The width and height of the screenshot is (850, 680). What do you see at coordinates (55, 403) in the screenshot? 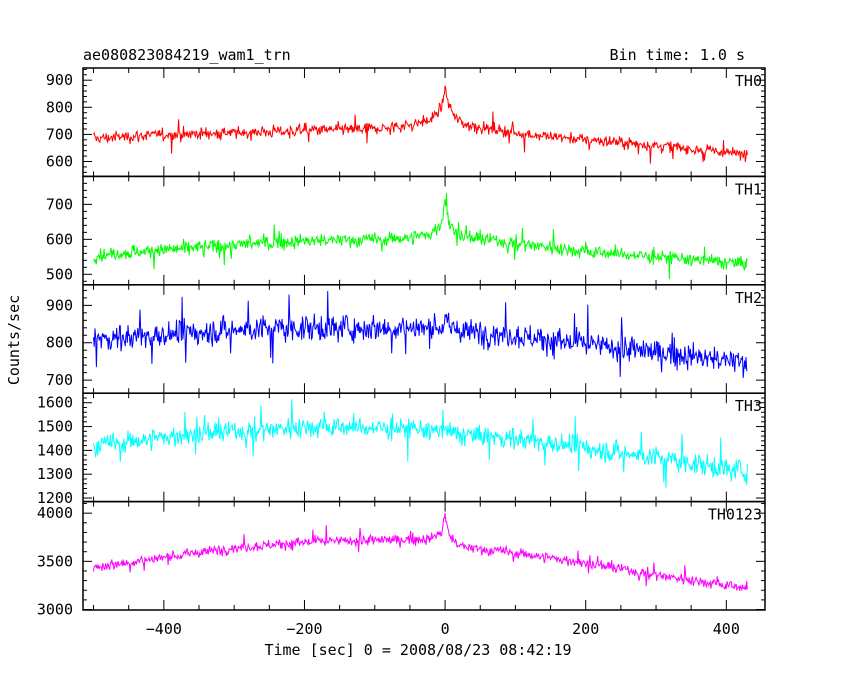
I see `y-tick-label: 1600` at bounding box center [55, 403].